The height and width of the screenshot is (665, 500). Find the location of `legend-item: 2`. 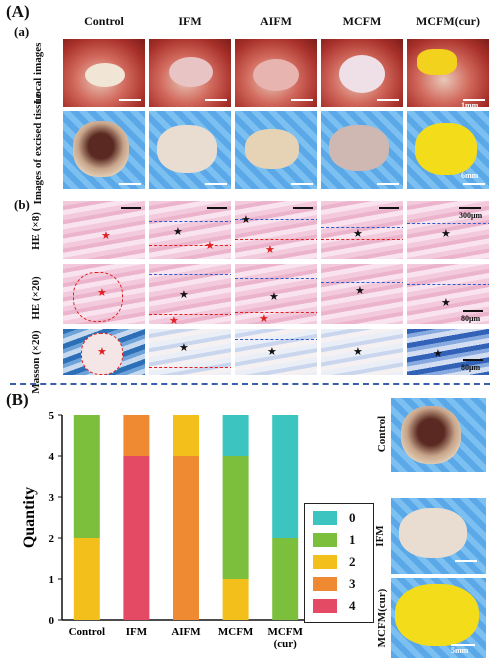

legend-item: 2 is located at coordinates (334, 562).